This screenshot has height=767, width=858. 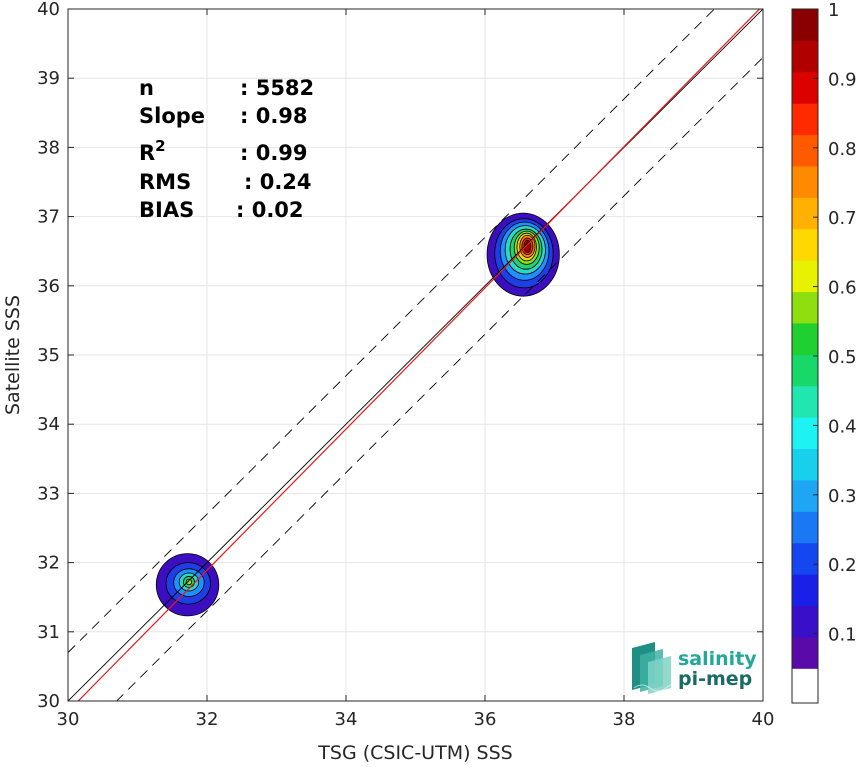 What do you see at coordinates (763, 719) in the screenshot?
I see `x-tick-label: 40` at bounding box center [763, 719].